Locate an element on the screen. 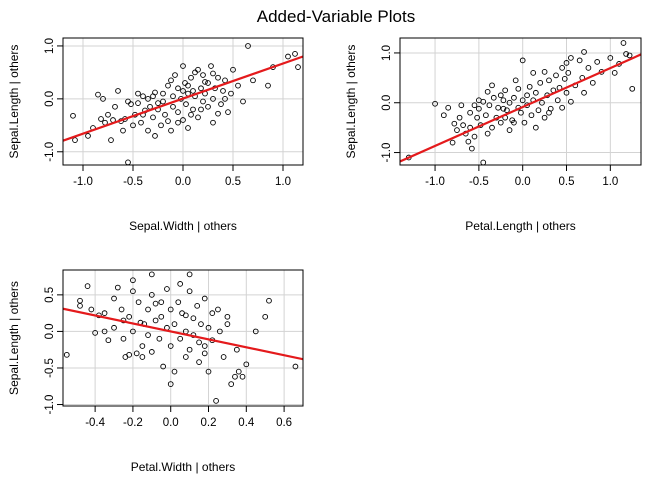 Image resolution: width=672 pixels, height=480 pixels. x-tick-label: 0.0 is located at coordinates (171, 423).